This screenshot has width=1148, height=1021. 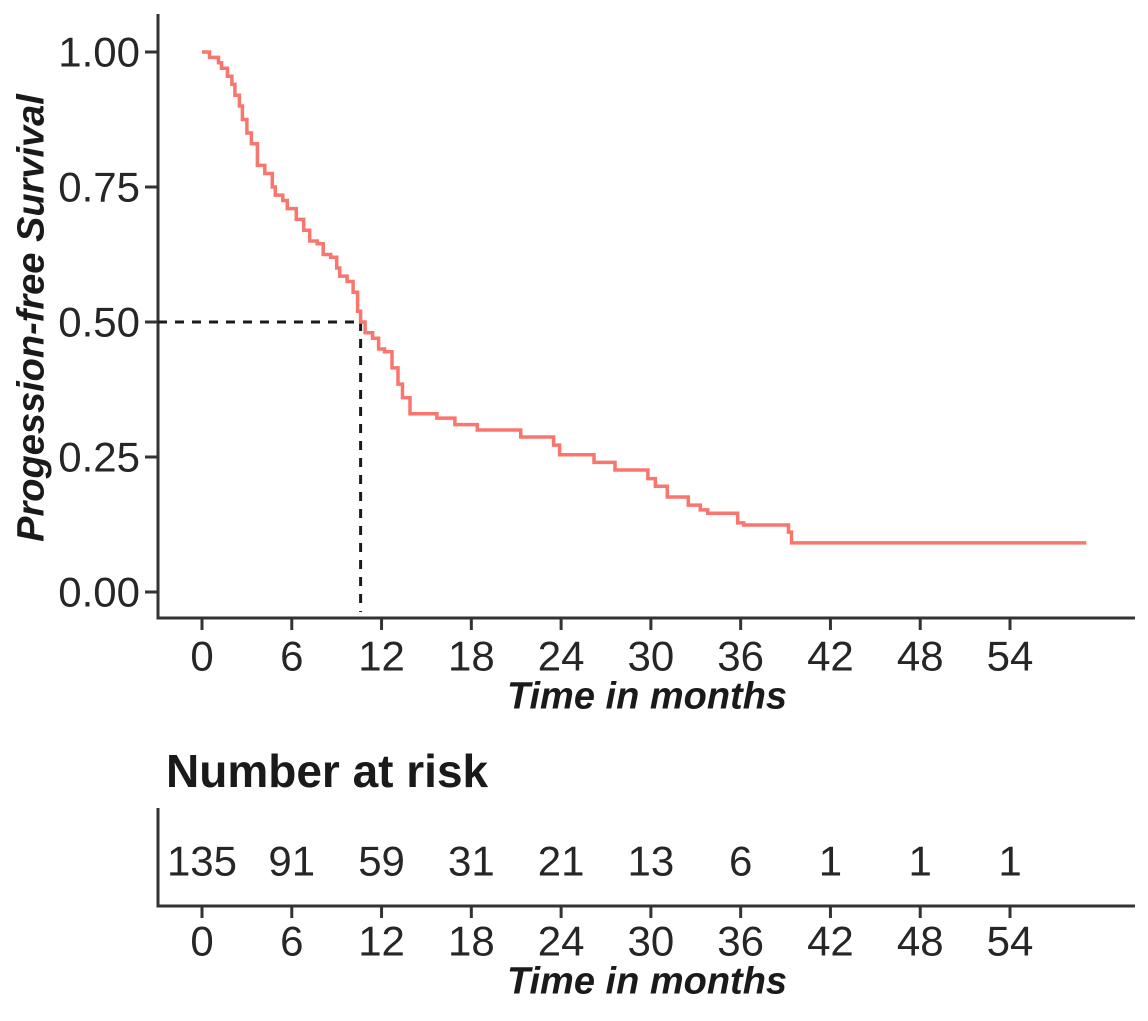 What do you see at coordinates (291, 656) in the screenshot?
I see `x-tick-label: 6` at bounding box center [291, 656].